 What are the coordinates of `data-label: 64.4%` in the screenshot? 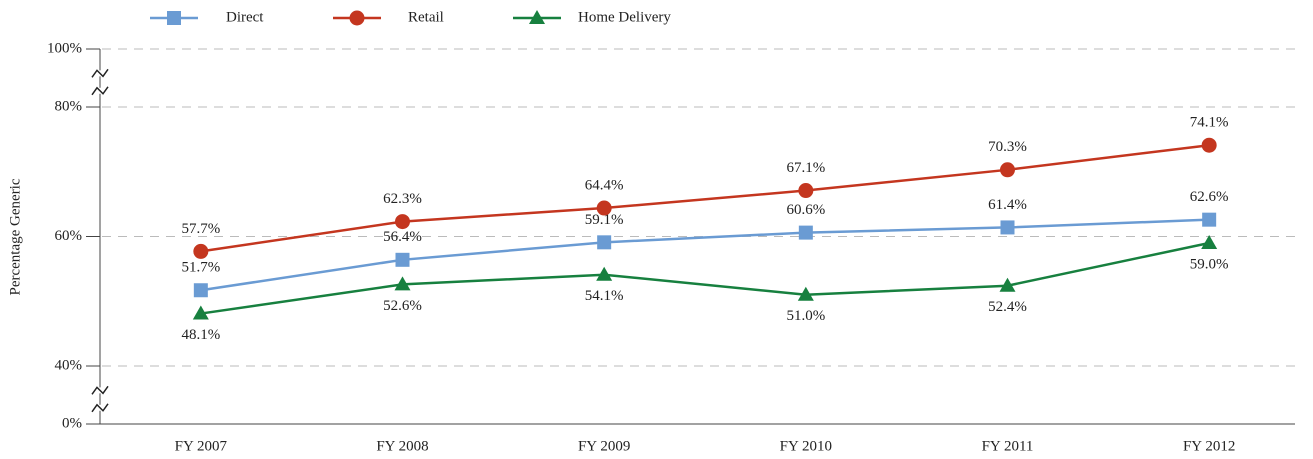 It's located at (604, 185).